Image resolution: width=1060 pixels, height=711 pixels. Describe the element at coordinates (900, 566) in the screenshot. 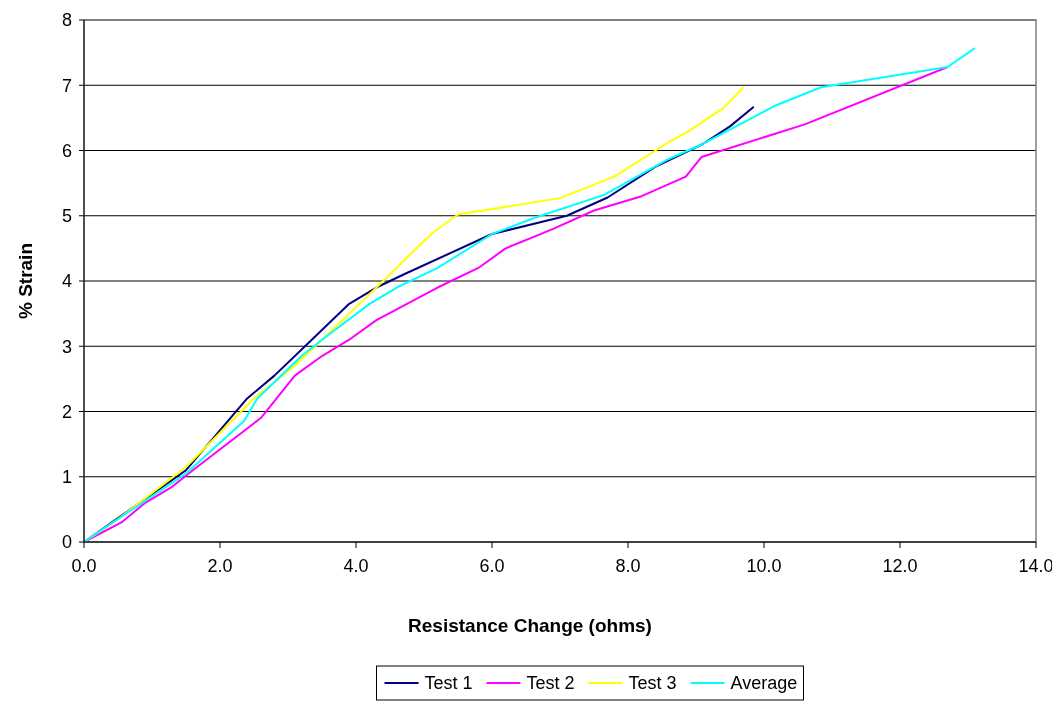

I see `x-tick-label: 12.0` at that location.